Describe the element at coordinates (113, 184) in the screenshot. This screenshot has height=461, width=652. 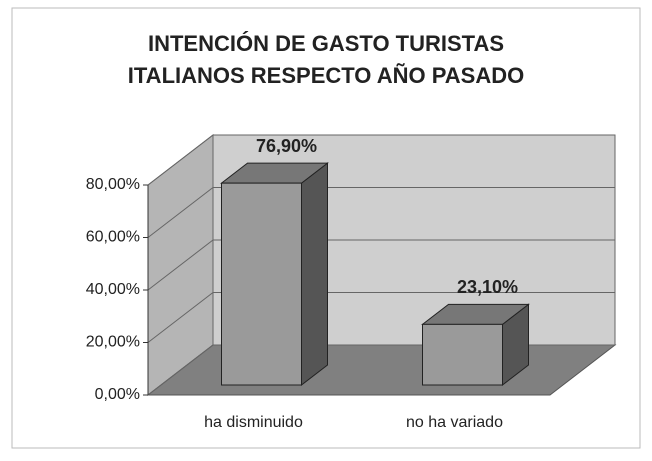
I see `y-tick-label: 80,00%` at that location.